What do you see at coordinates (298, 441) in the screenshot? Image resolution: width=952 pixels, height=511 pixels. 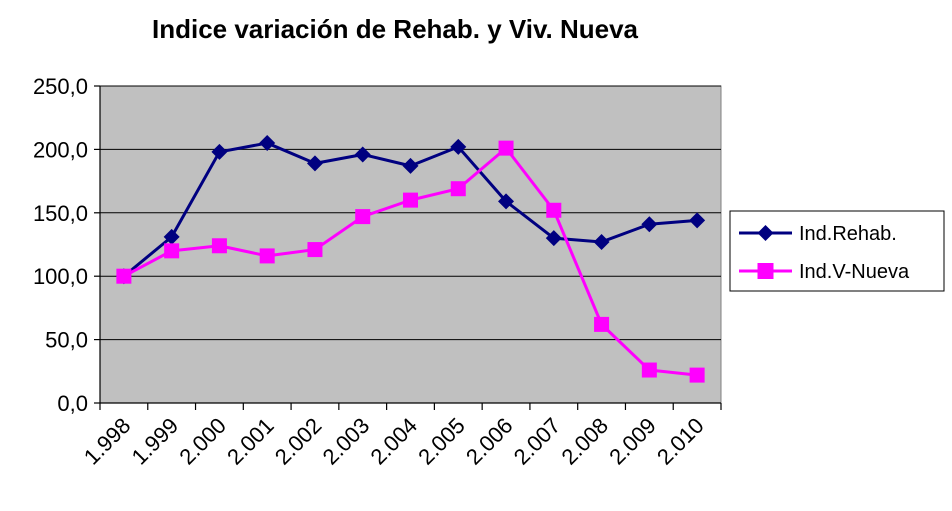 I see `x-tick-label: 2.002` at bounding box center [298, 441].